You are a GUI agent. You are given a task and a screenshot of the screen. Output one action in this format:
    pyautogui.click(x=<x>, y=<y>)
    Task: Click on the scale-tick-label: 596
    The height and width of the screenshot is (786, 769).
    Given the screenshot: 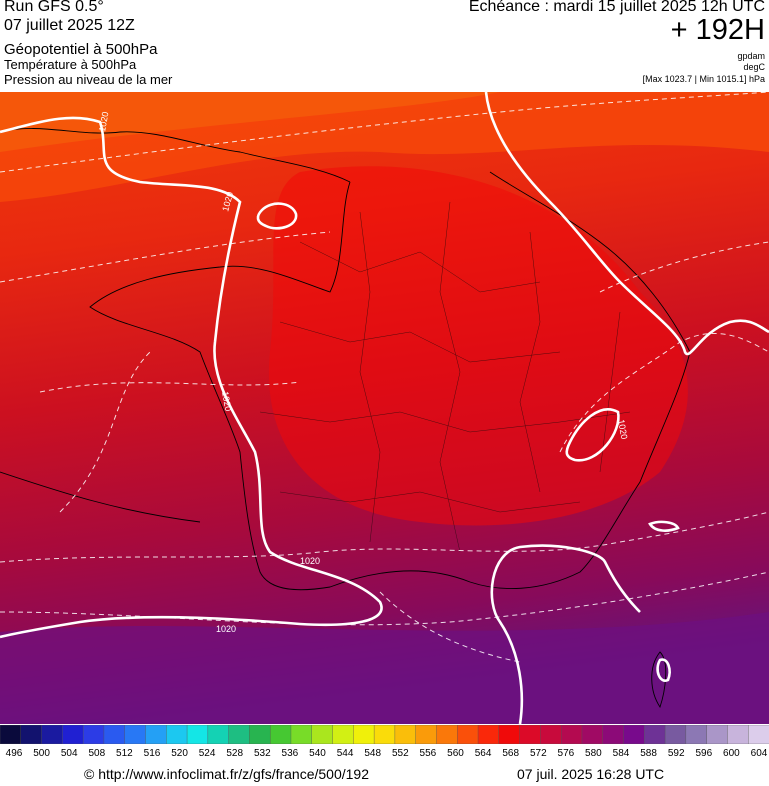 What is the action you would take?
    pyautogui.click(x=704, y=753)
    